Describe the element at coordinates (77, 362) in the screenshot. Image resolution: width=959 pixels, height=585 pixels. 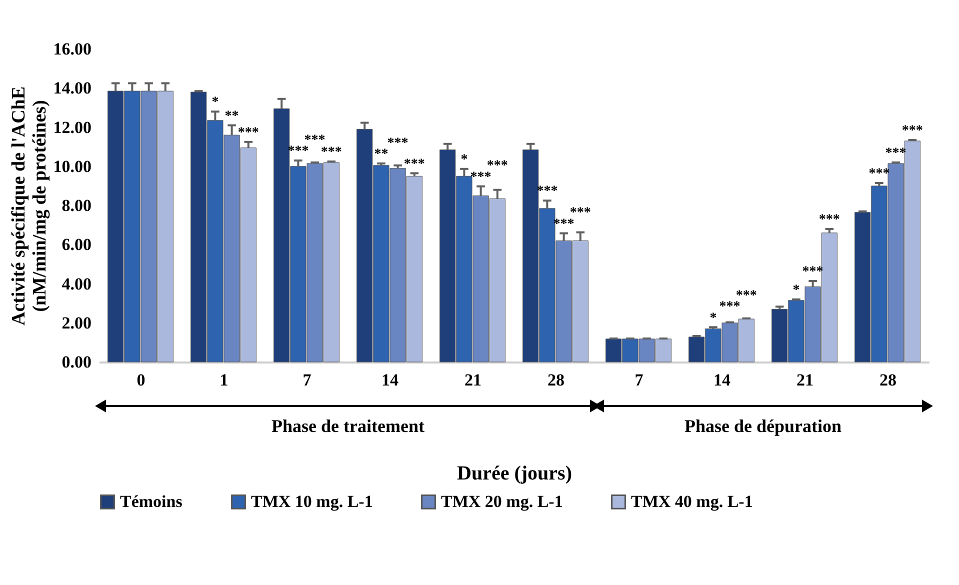
I see `y-tick-label: 0.00` at that location.